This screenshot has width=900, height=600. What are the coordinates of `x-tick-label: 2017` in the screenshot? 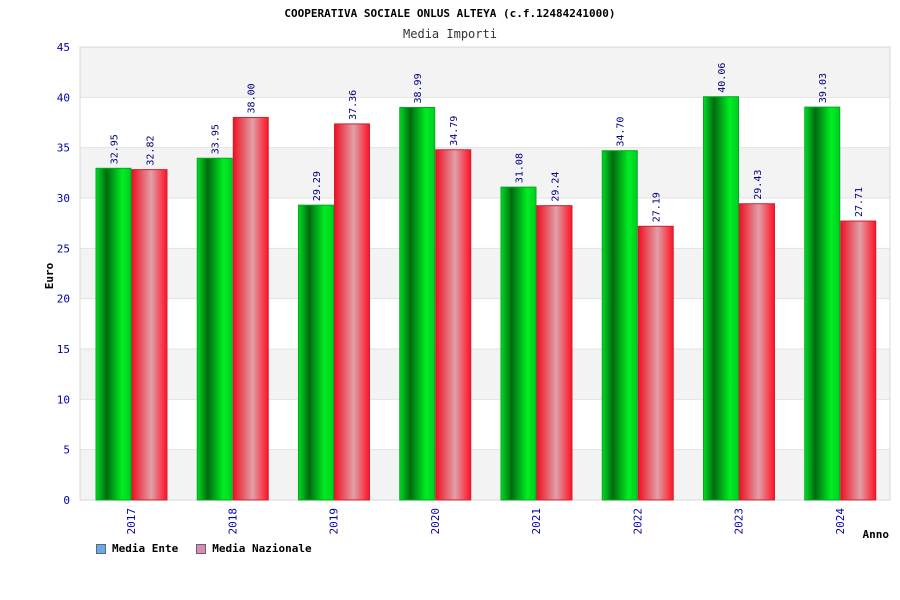 It's located at (131, 521).